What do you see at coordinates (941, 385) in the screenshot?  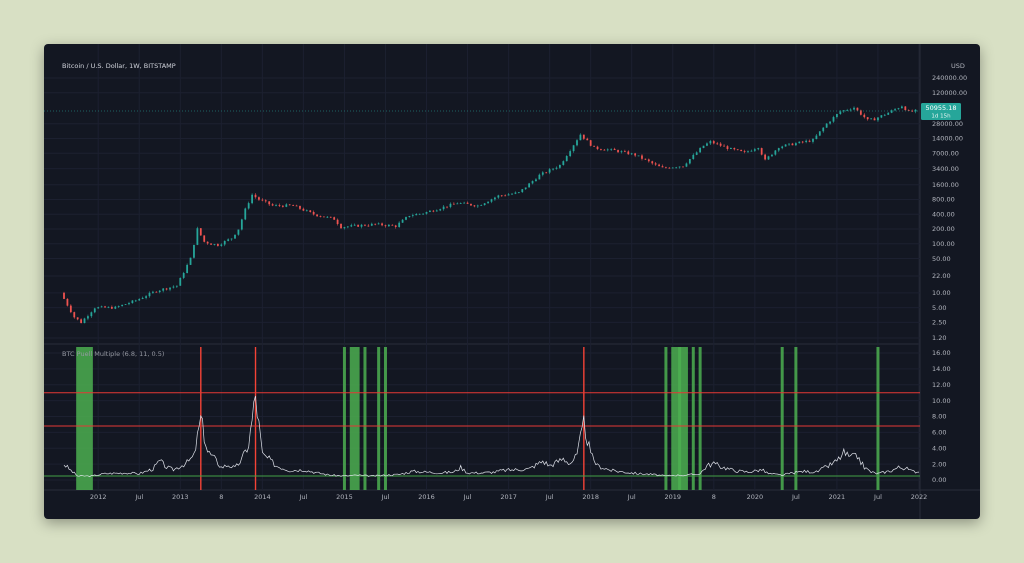 I see `indicator-tick-label: 12.00` at bounding box center [941, 385].